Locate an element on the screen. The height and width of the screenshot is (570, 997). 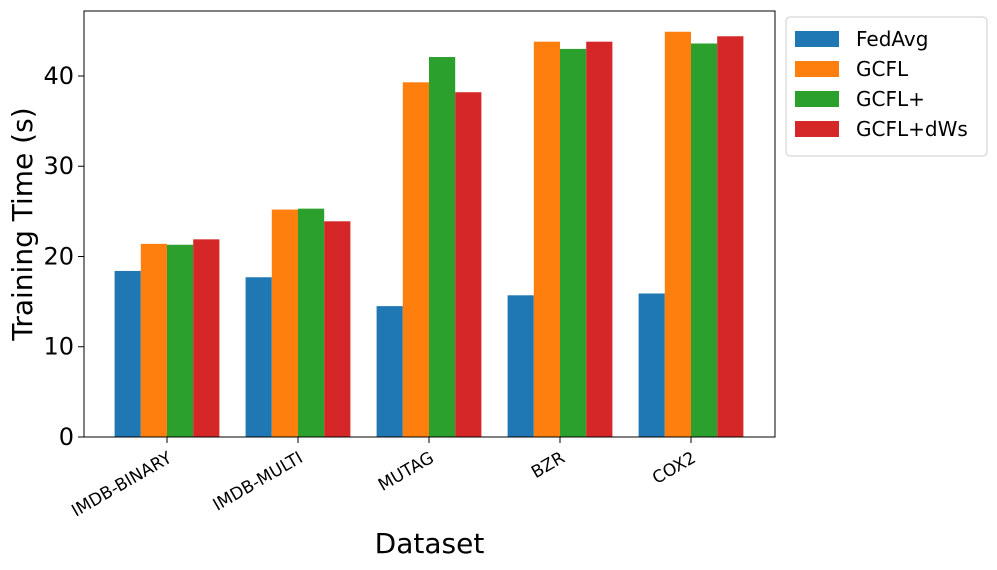
bar-gcfl-cox2 is located at coordinates (677, 234).